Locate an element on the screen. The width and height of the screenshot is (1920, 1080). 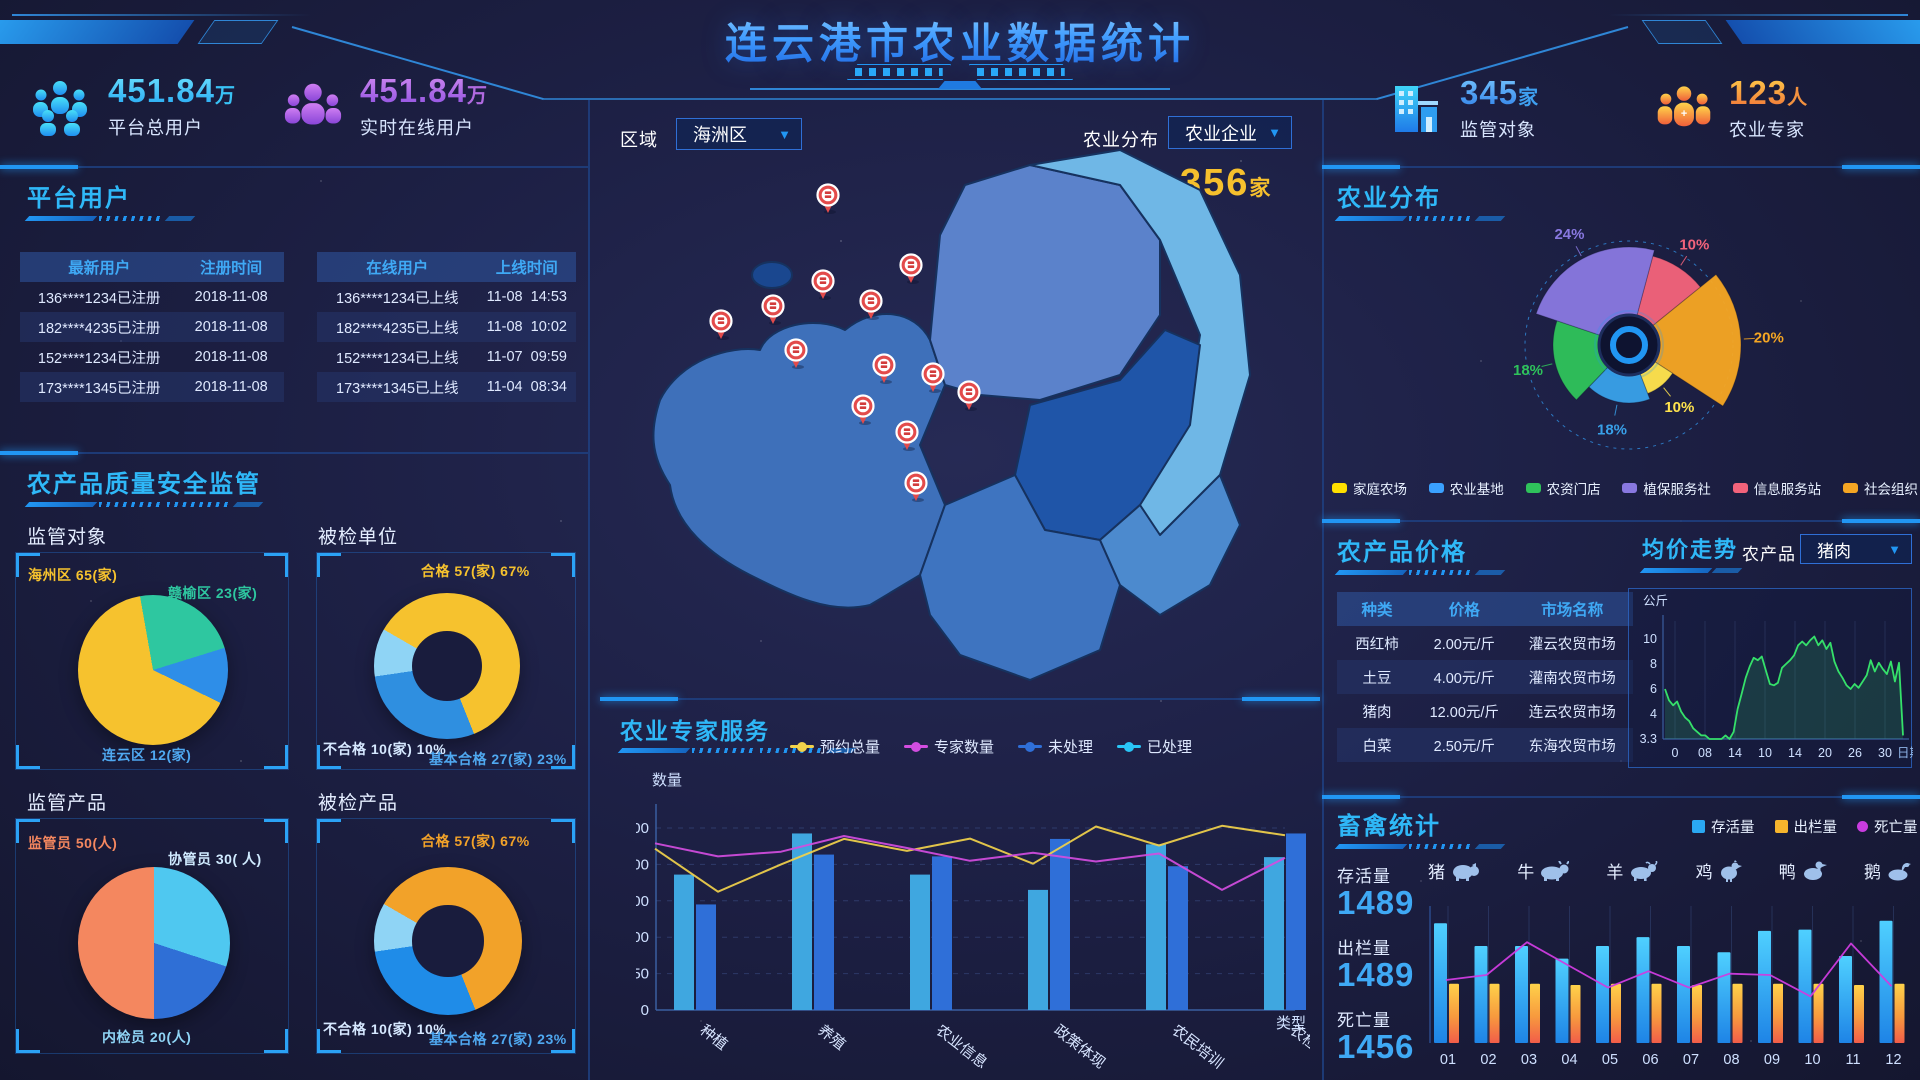
table-row: 136****1234已上线 11-08 14:53 is located at coordinates (446, 297).